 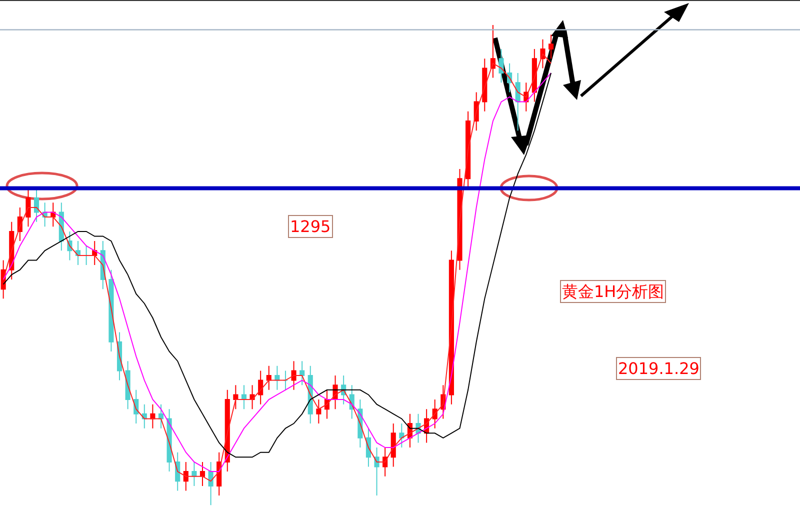 I want to click on text: 黄金1H分析图, so click(x=613, y=291).